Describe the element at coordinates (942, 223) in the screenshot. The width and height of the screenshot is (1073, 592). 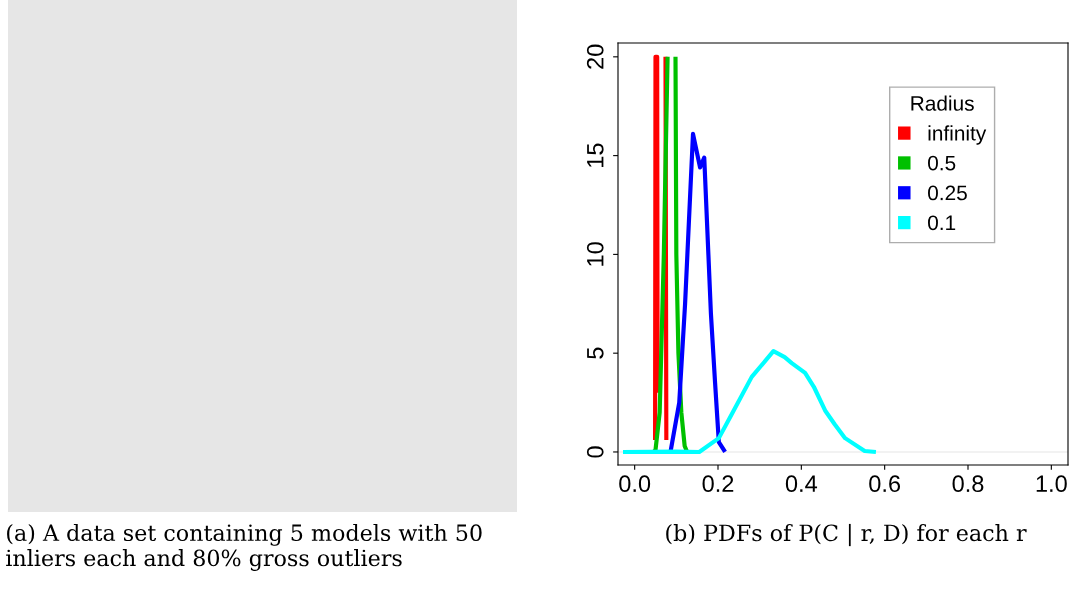
I see `legend-label: 0.1` at that location.